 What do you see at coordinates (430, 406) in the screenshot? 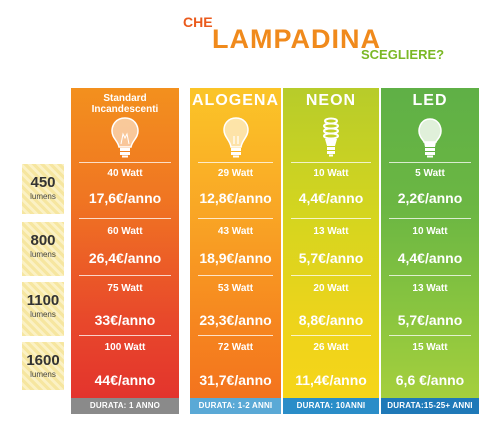
I see `footer-duration-led: DURATA:15-25+ ANNI` at bounding box center [430, 406].